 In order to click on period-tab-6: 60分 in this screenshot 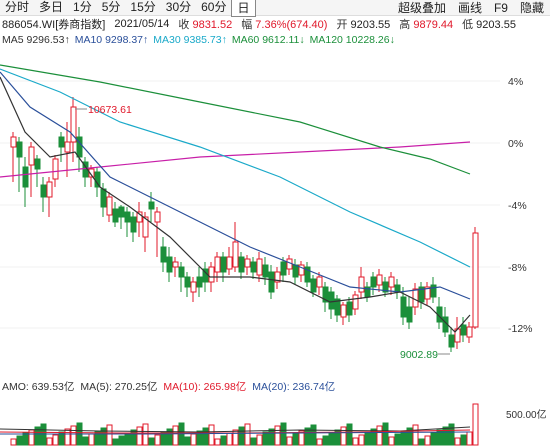, I will do `click(214, 7)`.